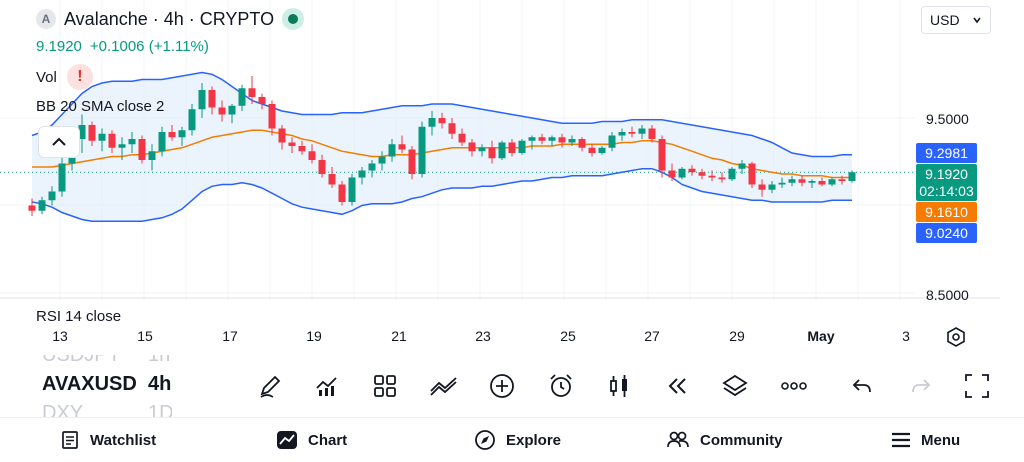 This screenshot has width=1024, height=462. Describe the element at coordinates (946, 174) in the screenshot. I see `last-price-tag-value: 9.1920` at that location.